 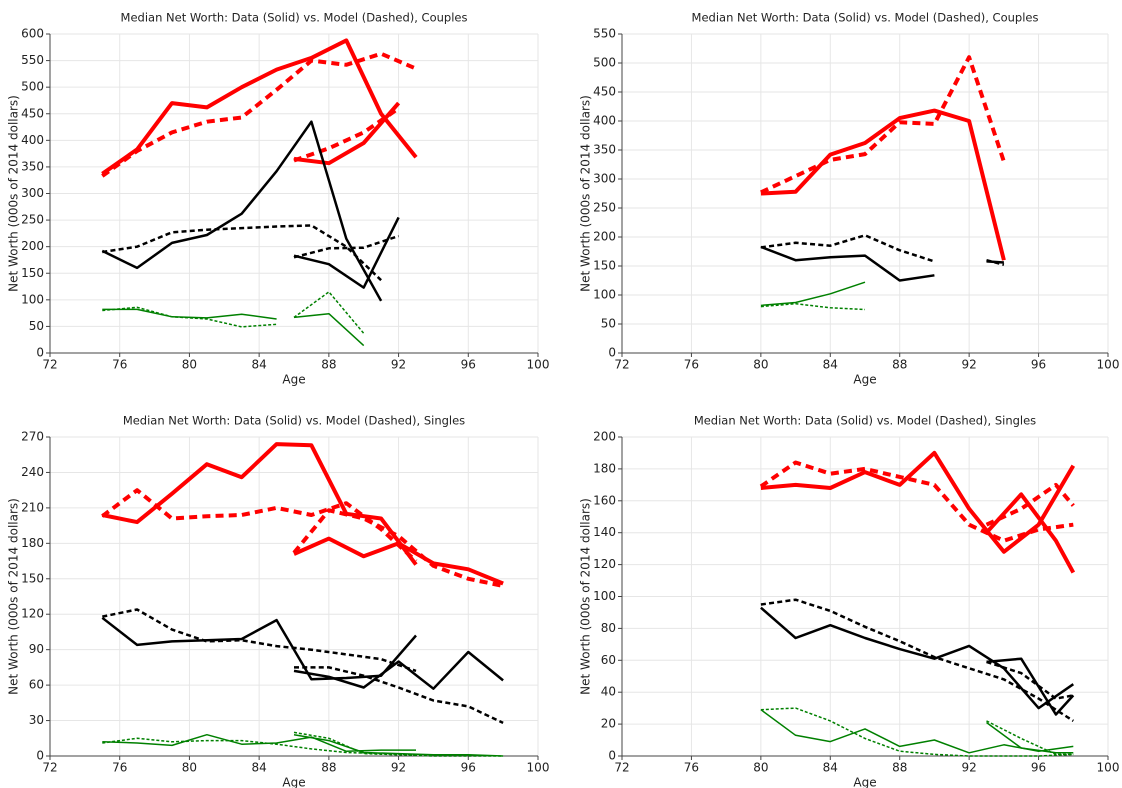 What do you see at coordinates (32, 140) in the screenshot?
I see `y-tick-label: 400` at bounding box center [32, 140].